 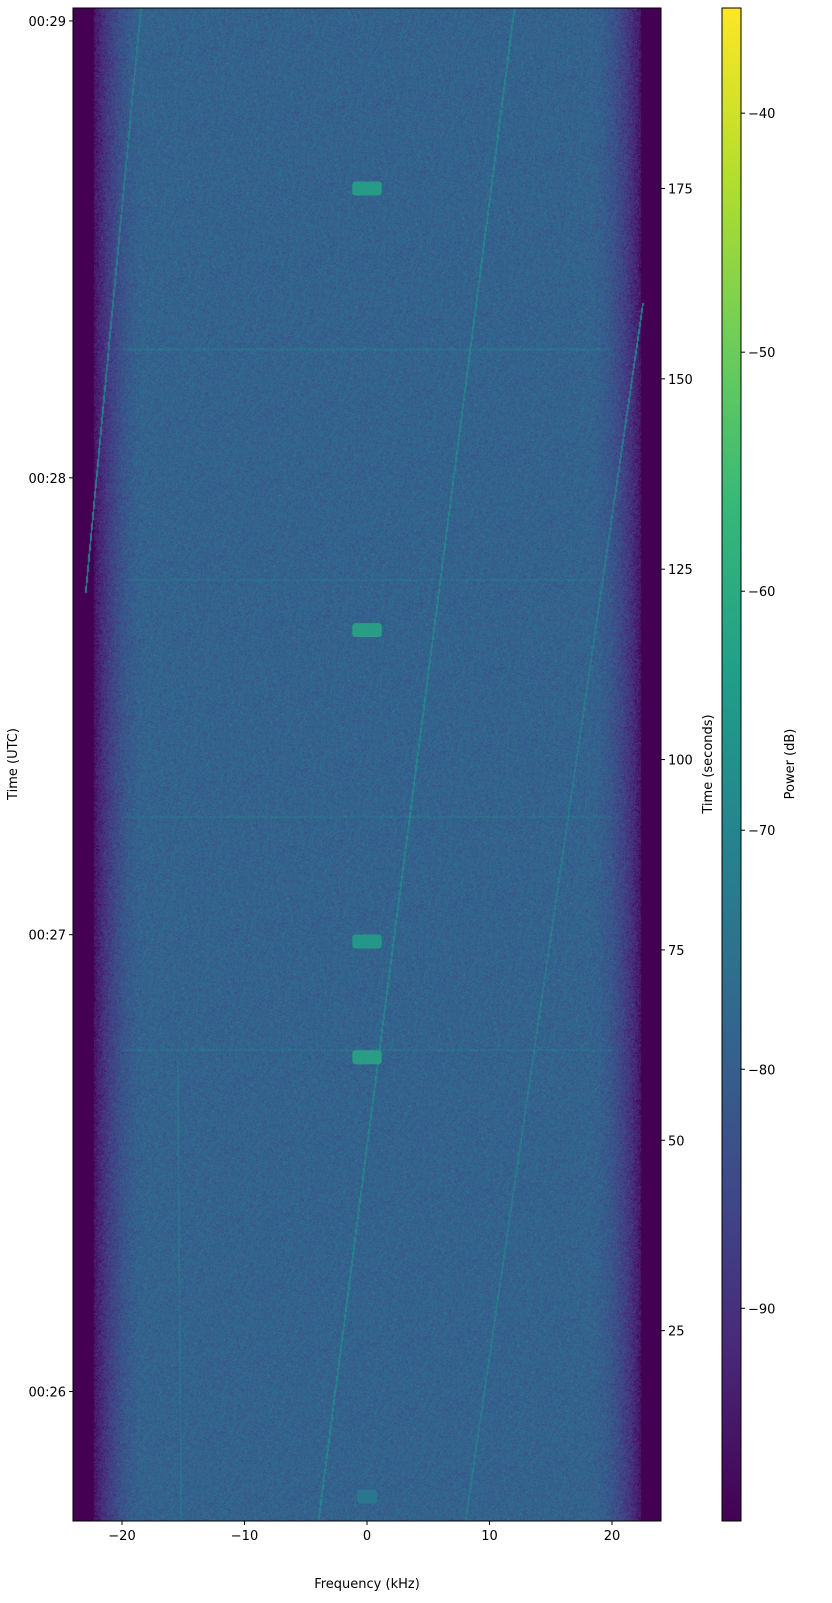 What do you see at coordinates (51, 708) in the screenshot?
I see `y-axis-left: 00:26 00:27 00:28 00:29` at bounding box center [51, 708].